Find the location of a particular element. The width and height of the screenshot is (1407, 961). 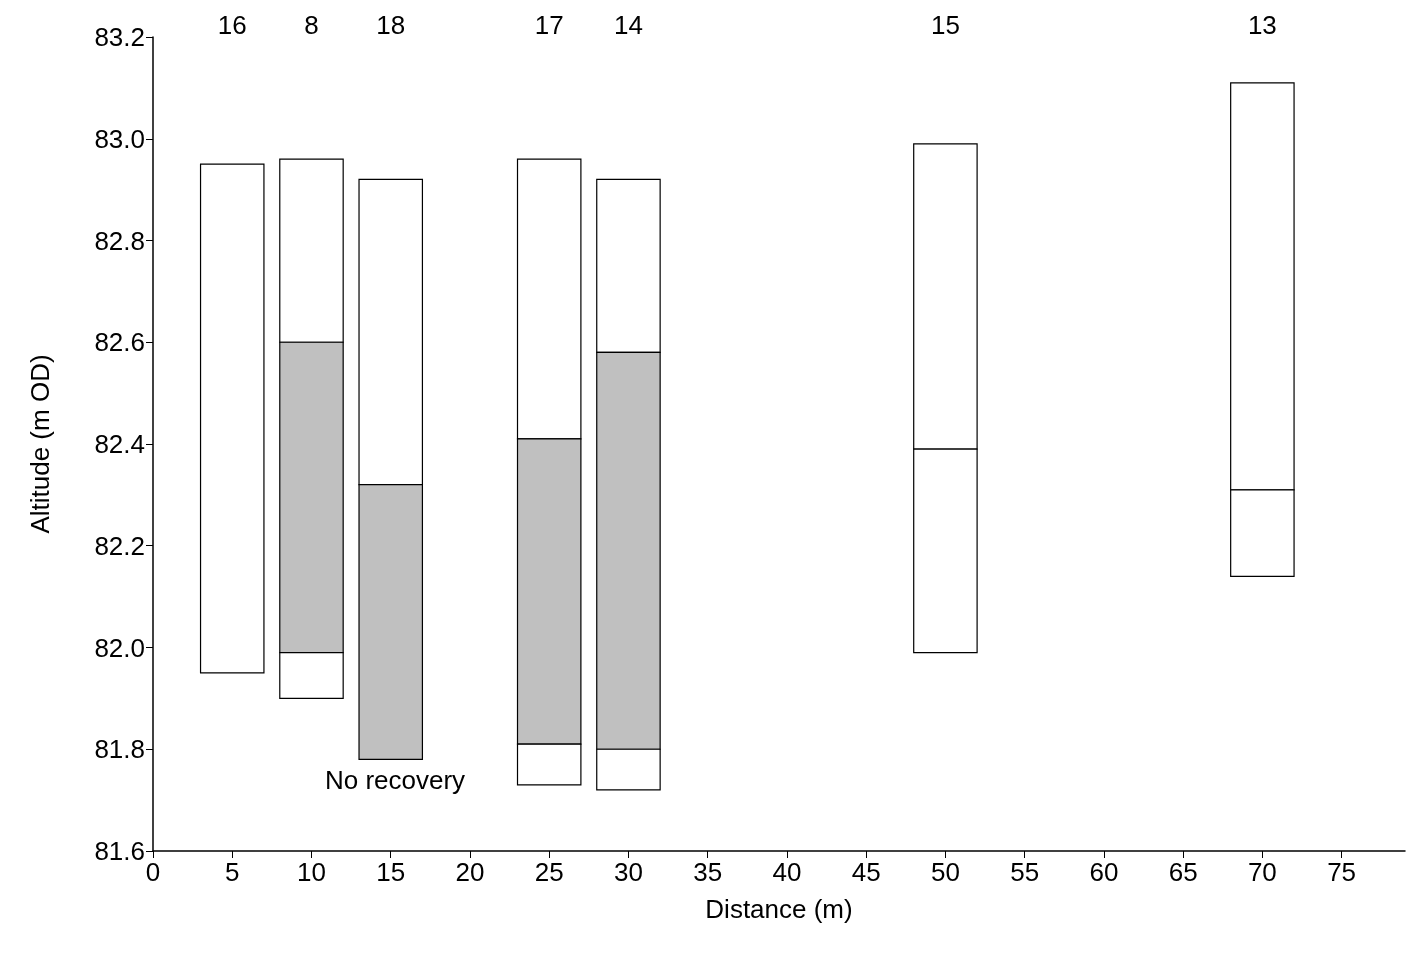

annotation: 18 is located at coordinates (391, 25).